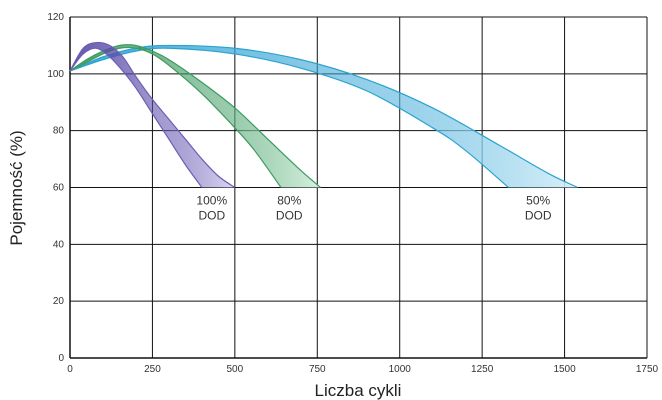 The image size is (662, 400). I want to click on x-tick-label: 750, so click(317, 369).